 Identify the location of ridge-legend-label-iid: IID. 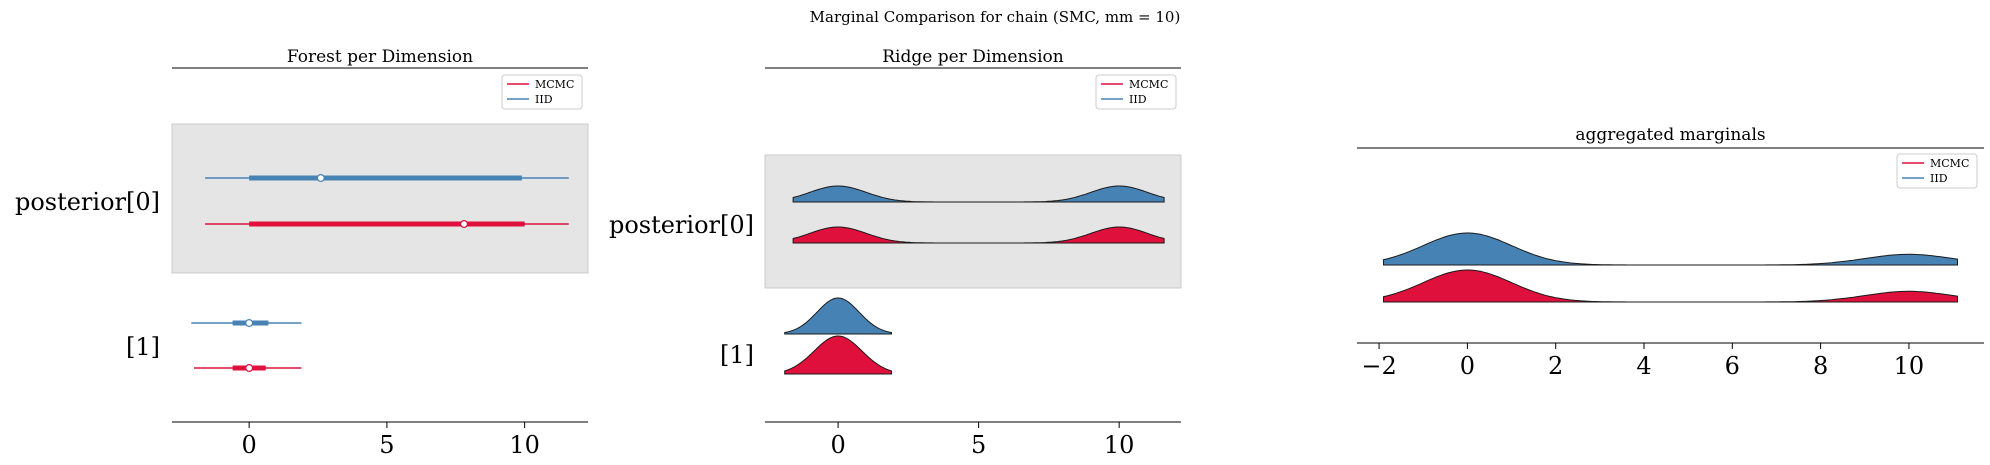
(1138, 99).